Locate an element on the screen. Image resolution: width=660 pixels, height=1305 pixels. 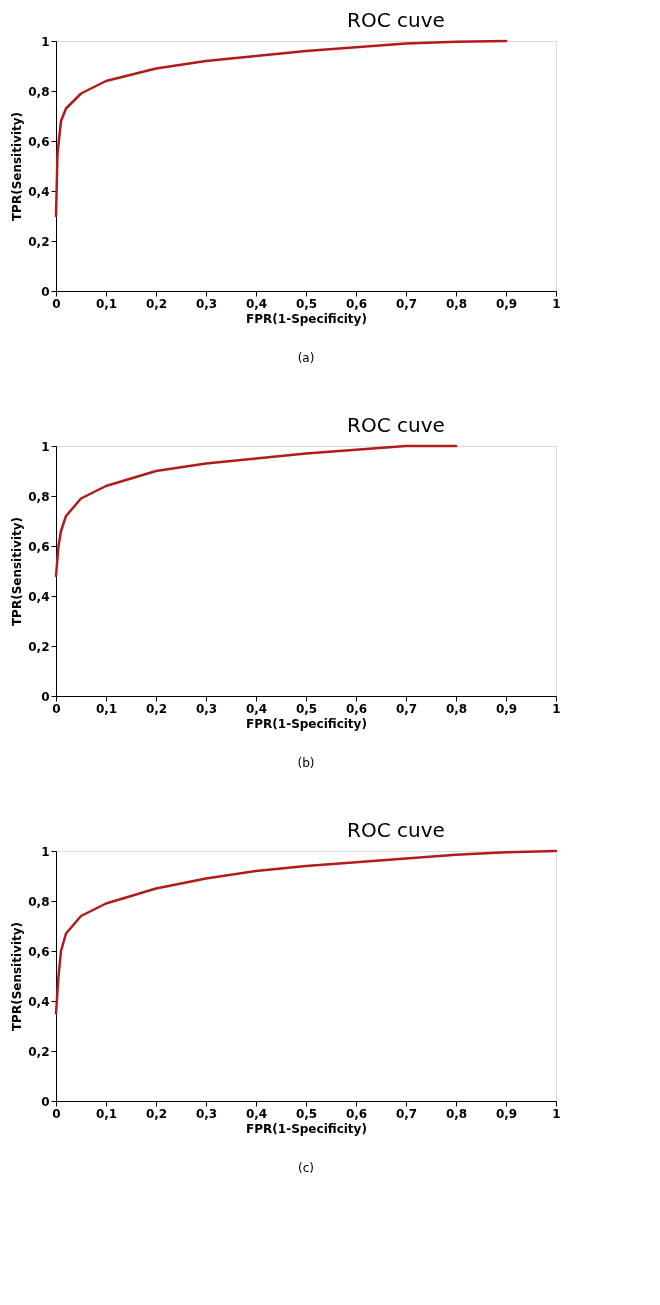
text: (a) is located at coordinates (306, 358).